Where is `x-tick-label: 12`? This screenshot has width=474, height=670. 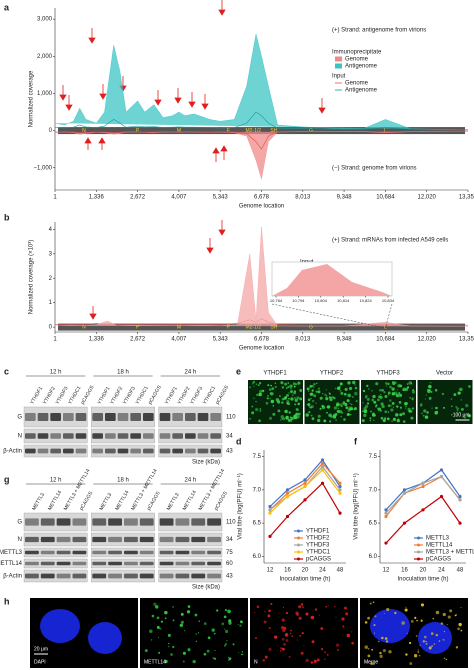 x-tick-label: 12 is located at coordinates (386, 571).